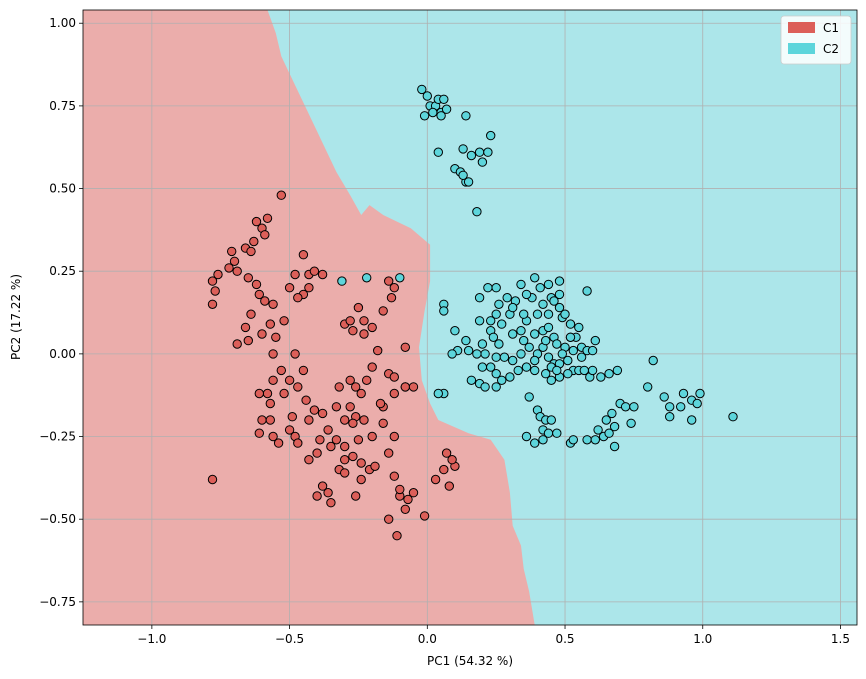 This screenshot has width=866, height=679. Describe the element at coordinates (62, 106) in the screenshot. I see `y-tick-label: 0.75` at that location.